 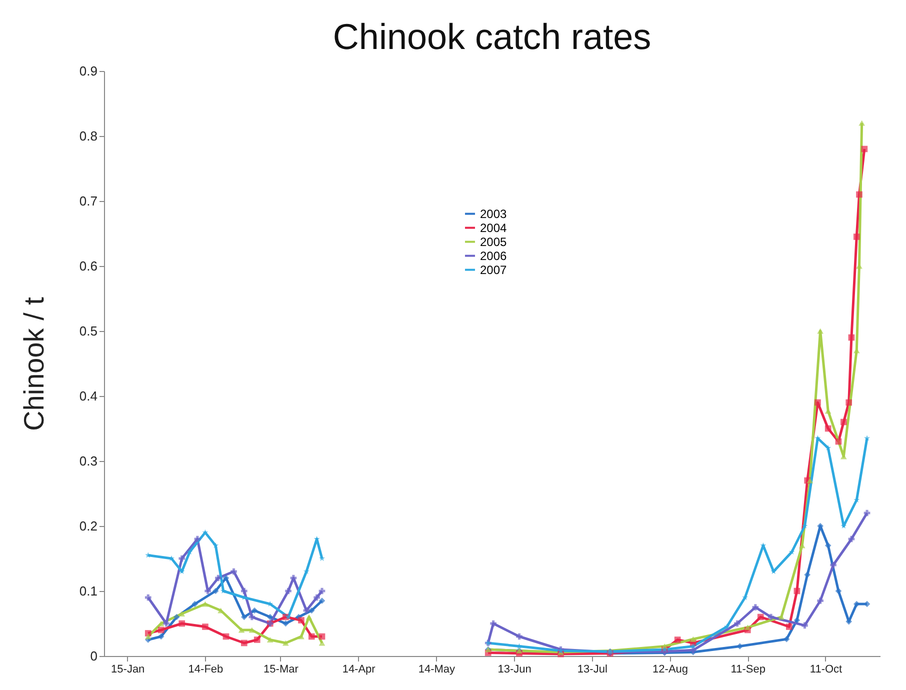 What do you see at coordinates (494, 255) in the screenshot?
I see `legend-label: 2006` at bounding box center [494, 255].